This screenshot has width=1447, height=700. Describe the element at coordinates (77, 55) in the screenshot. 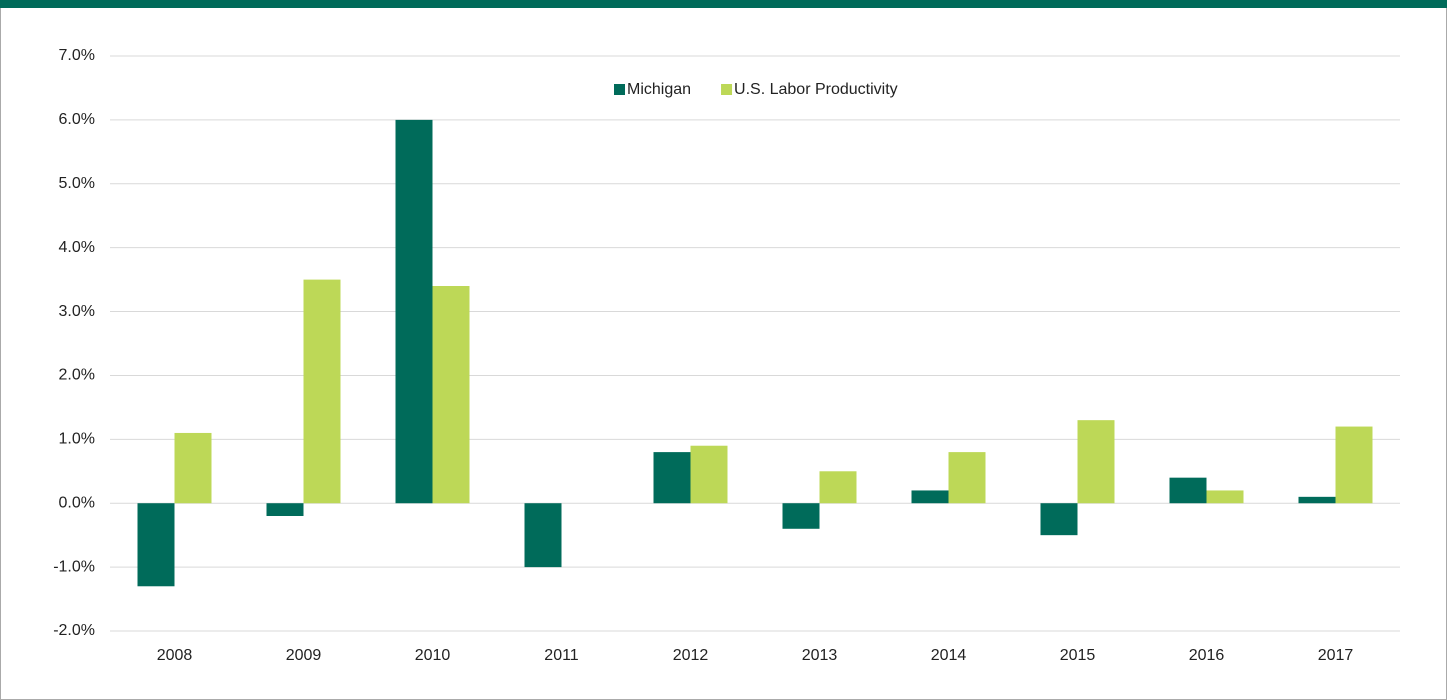

I see `y-tick-label: 7.0%` at that location.